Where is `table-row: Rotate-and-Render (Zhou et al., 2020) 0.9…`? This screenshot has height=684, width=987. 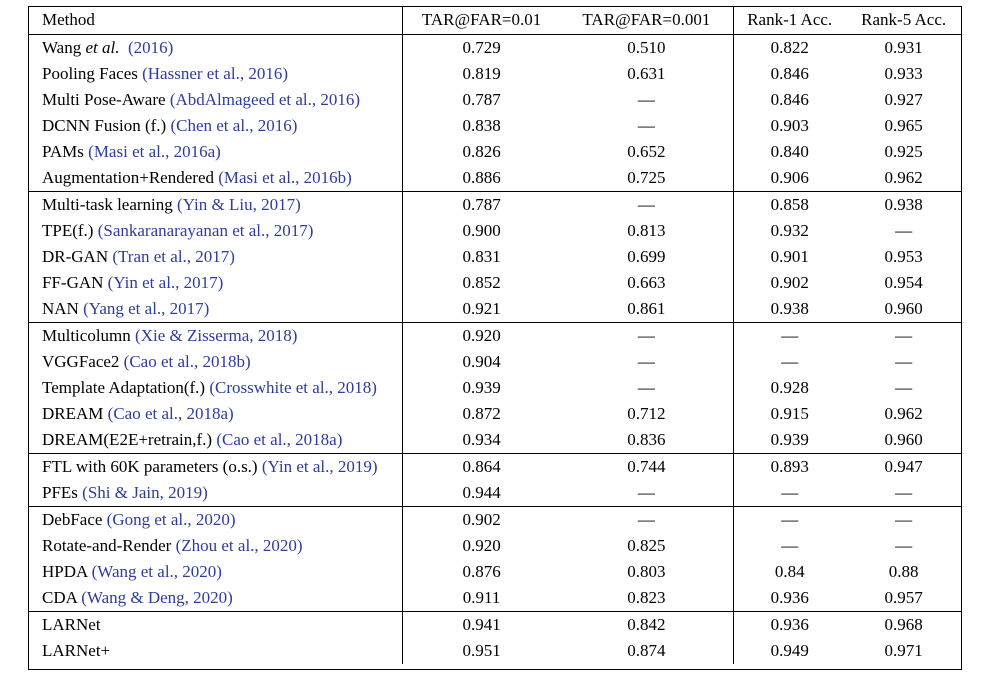
table-row: Rotate-and-Render (Zhou et al., 2020) 0.9… is located at coordinates (495, 546).